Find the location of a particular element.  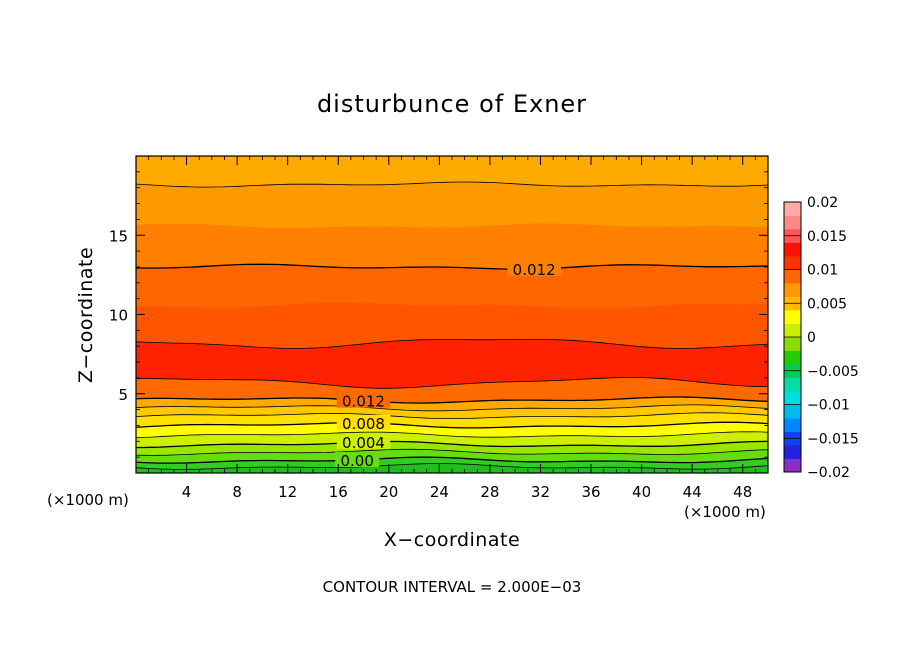

chart-title: disturbunce of Exner is located at coordinates (452, 104).